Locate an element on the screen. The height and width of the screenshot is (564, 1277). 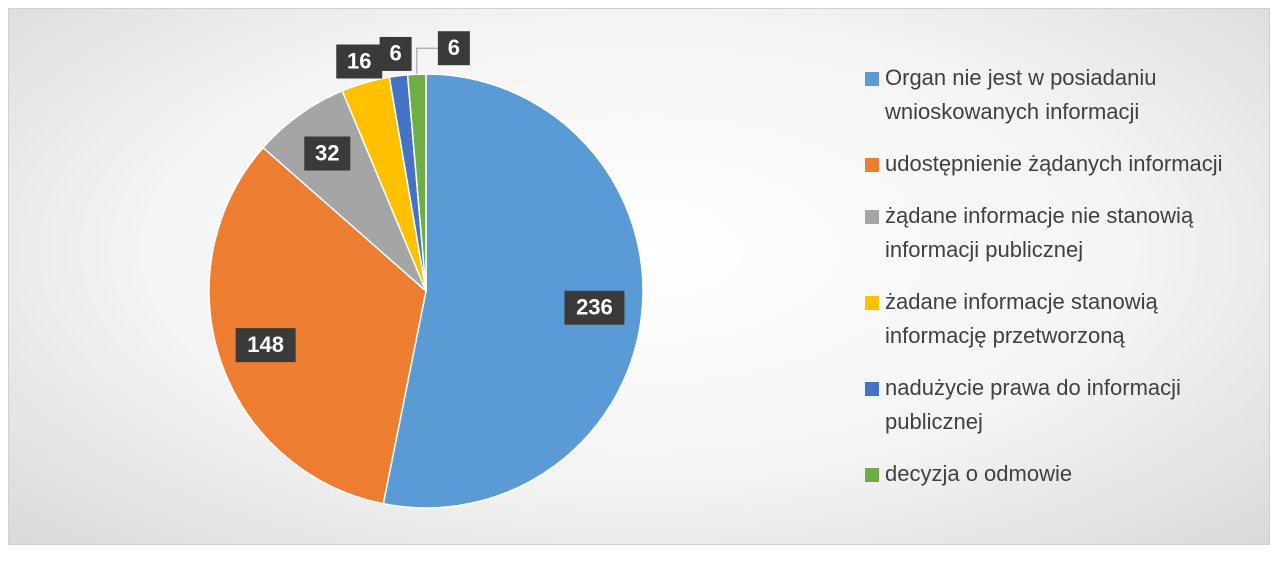
leader-line is located at coordinates (428, 61).